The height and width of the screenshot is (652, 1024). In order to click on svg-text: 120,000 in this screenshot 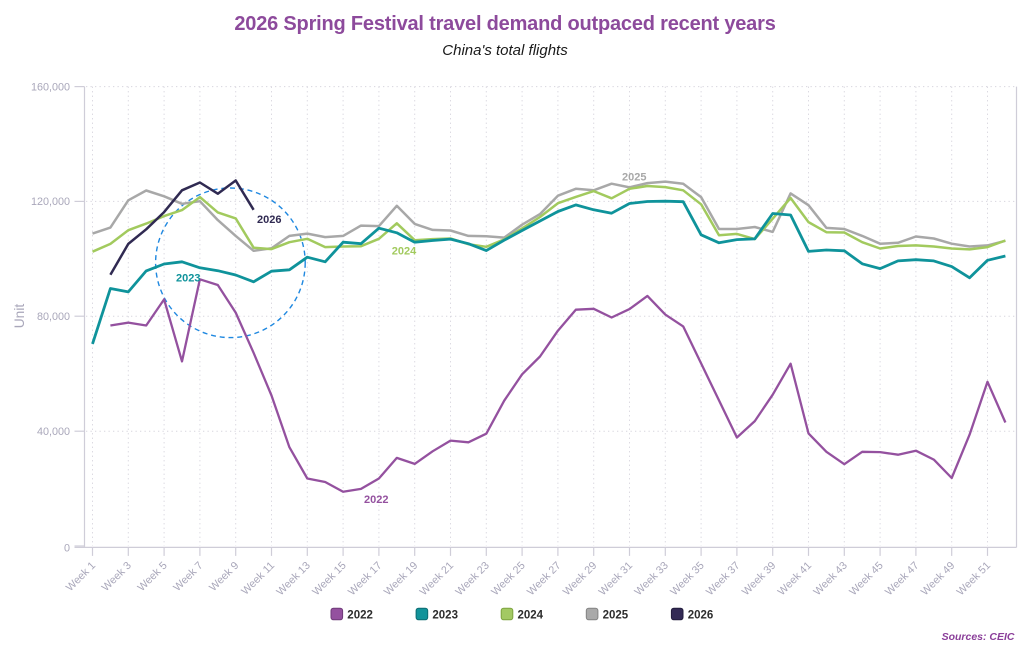, I will do `click(50, 202)`.